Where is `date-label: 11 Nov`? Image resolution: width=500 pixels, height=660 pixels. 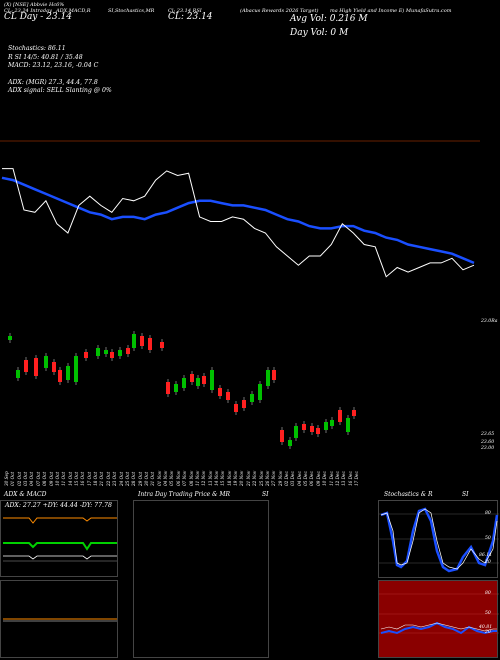 date-label: 11 Nov is located at coordinates (197, 478).